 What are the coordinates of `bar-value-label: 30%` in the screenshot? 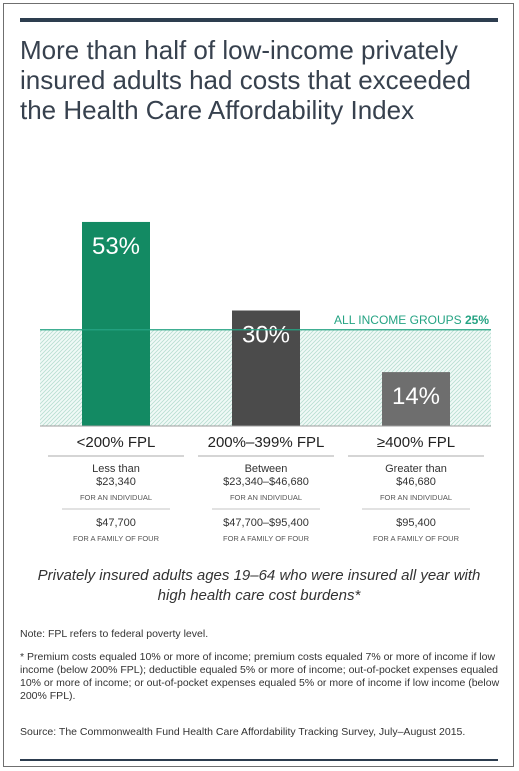 It's located at (266, 335).